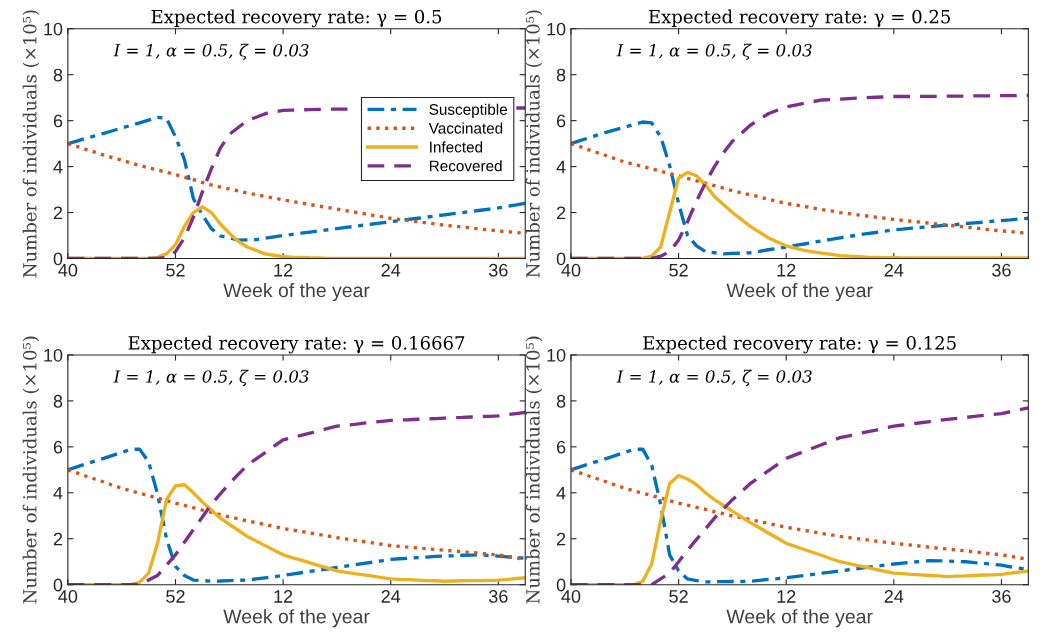 The height and width of the screenshot is (639, 1044). I want to click on chart-title: Expected recovery rate: γ = 0.5, so click(296, 18).